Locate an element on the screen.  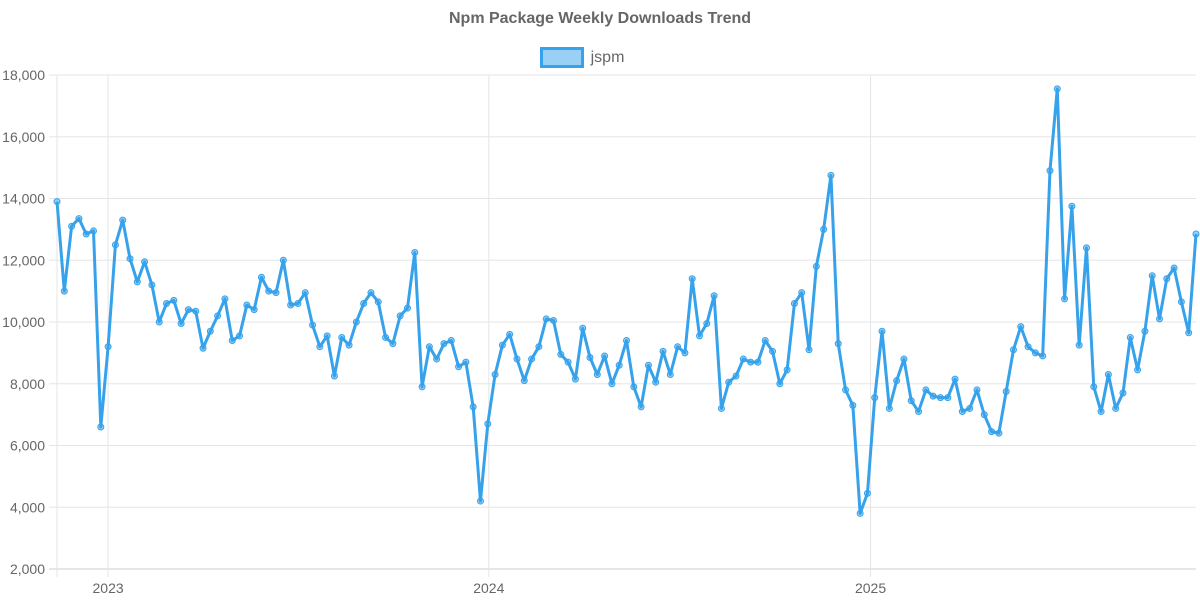
y-tick-label: 2,000 is located at coordinates (27, 569).